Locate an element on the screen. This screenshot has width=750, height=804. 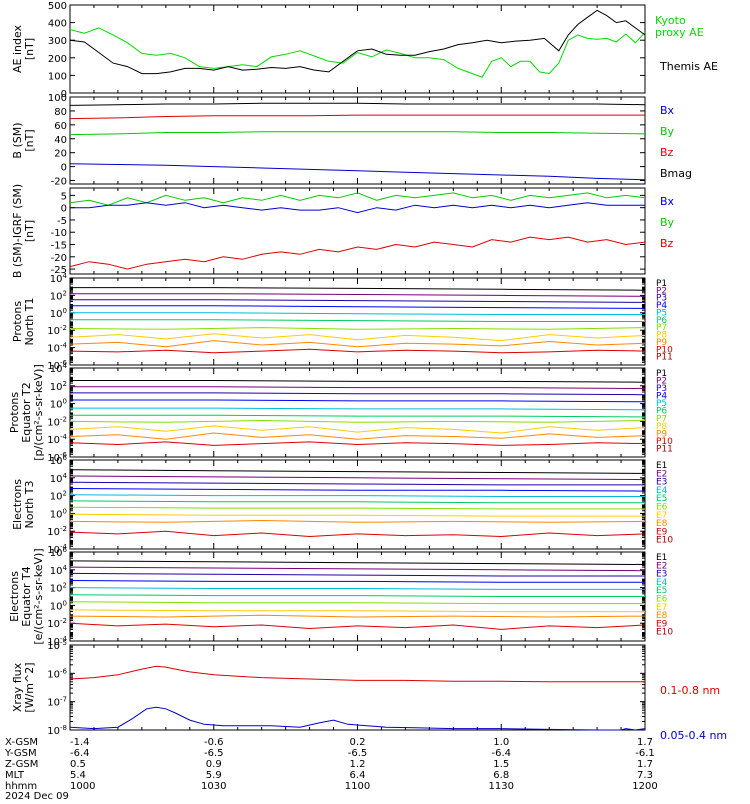
y-axis-label: North T1 is located at coordinates (29, 322).